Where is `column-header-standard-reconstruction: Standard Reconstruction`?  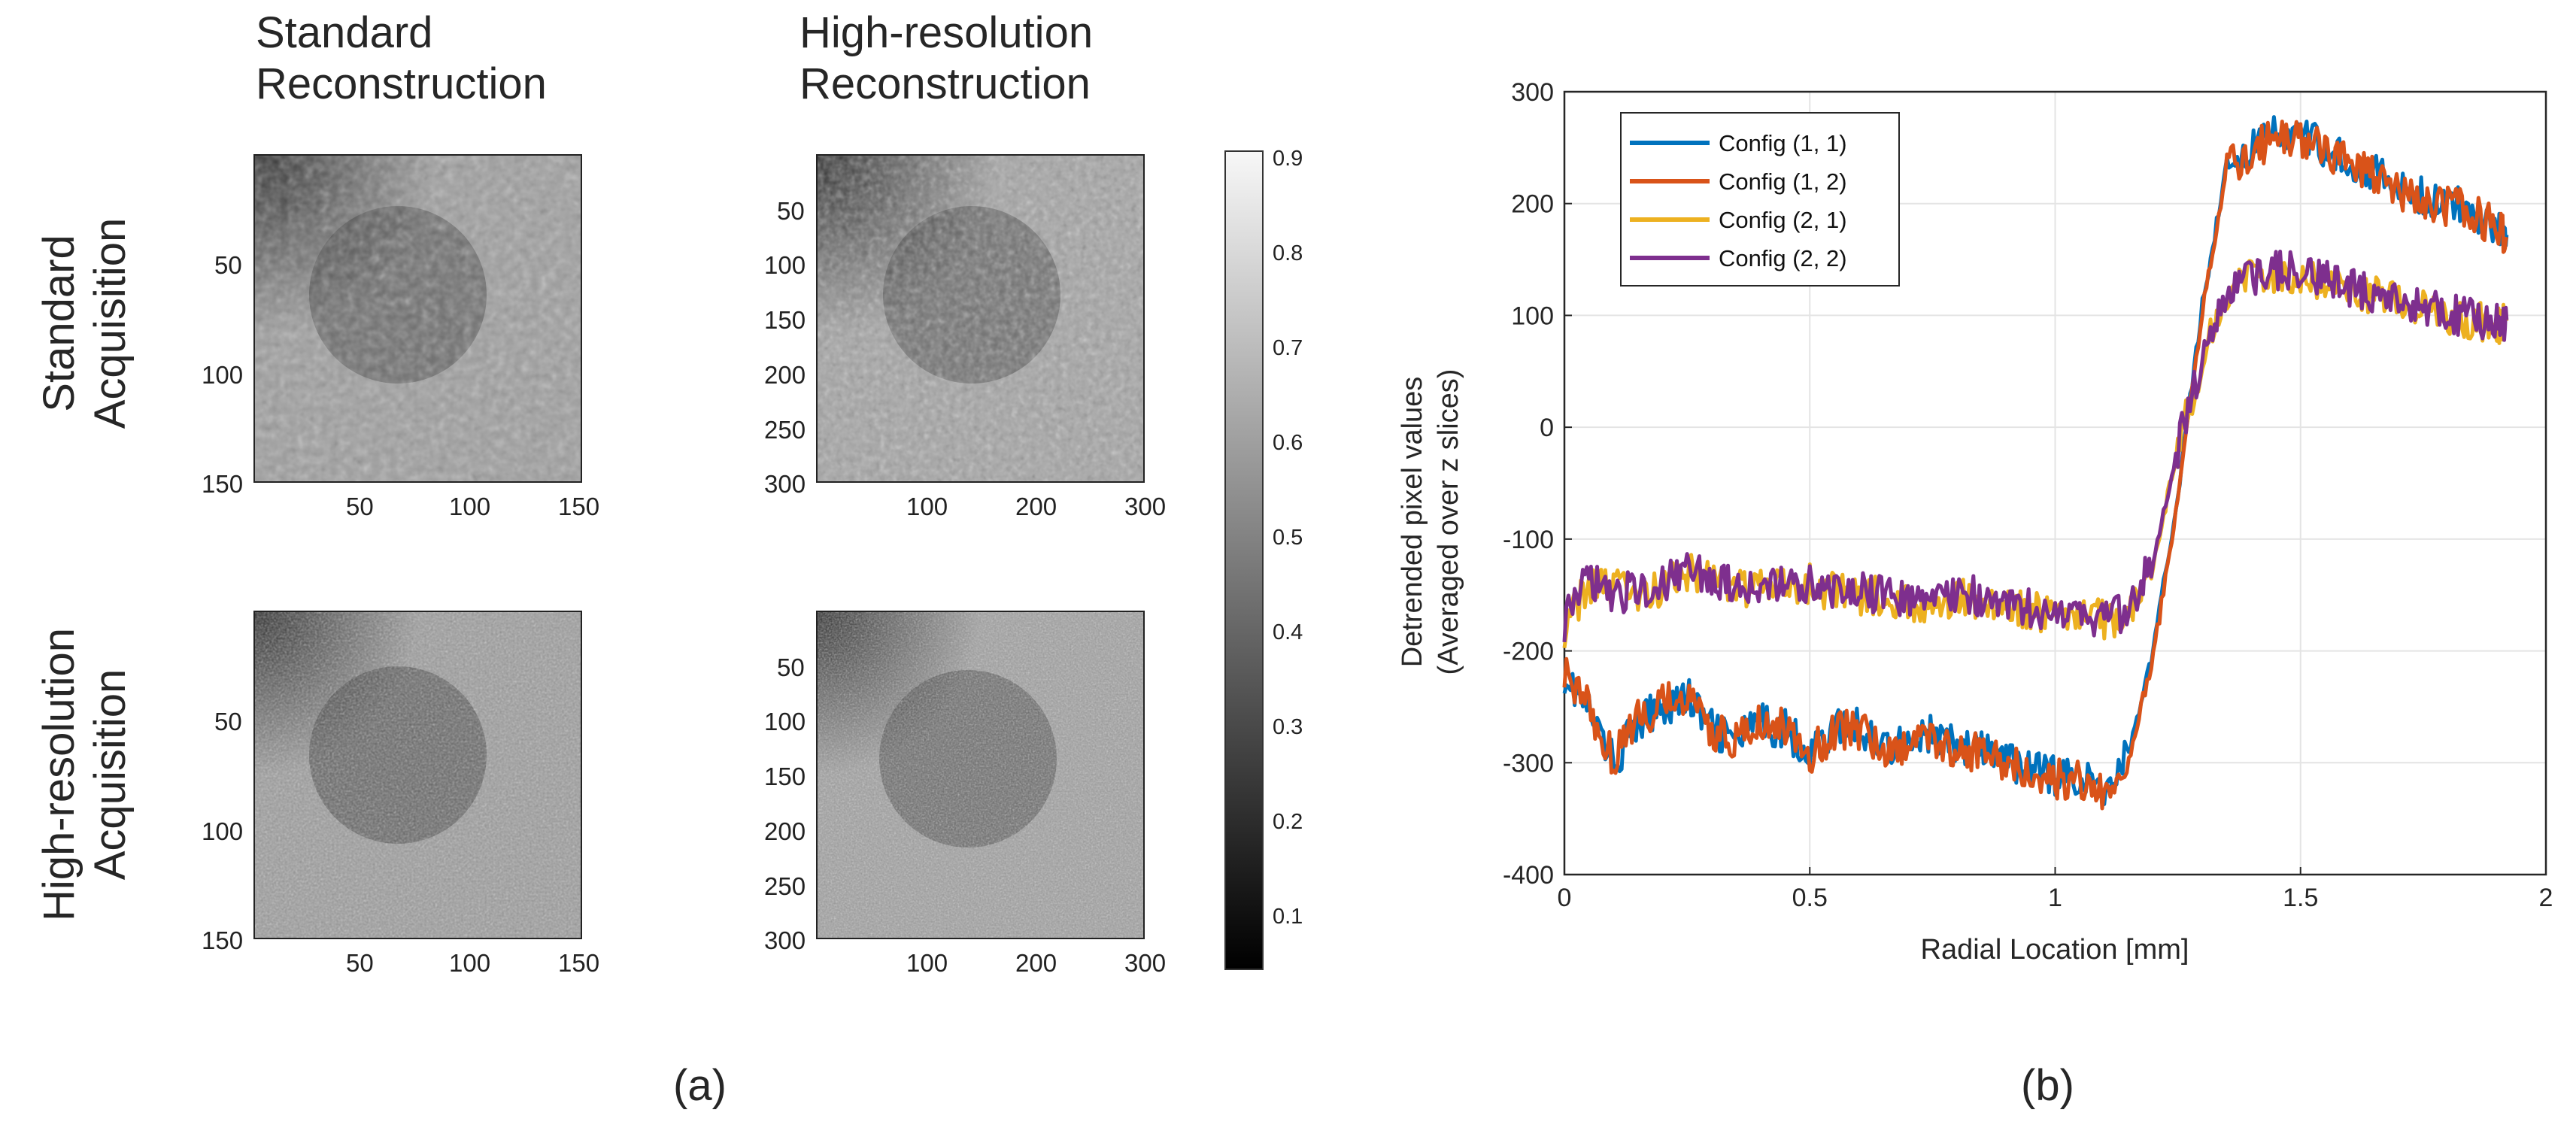 column-header-standard-reconstruction: Standard Reconstruction is located at coordinates (401, 59).